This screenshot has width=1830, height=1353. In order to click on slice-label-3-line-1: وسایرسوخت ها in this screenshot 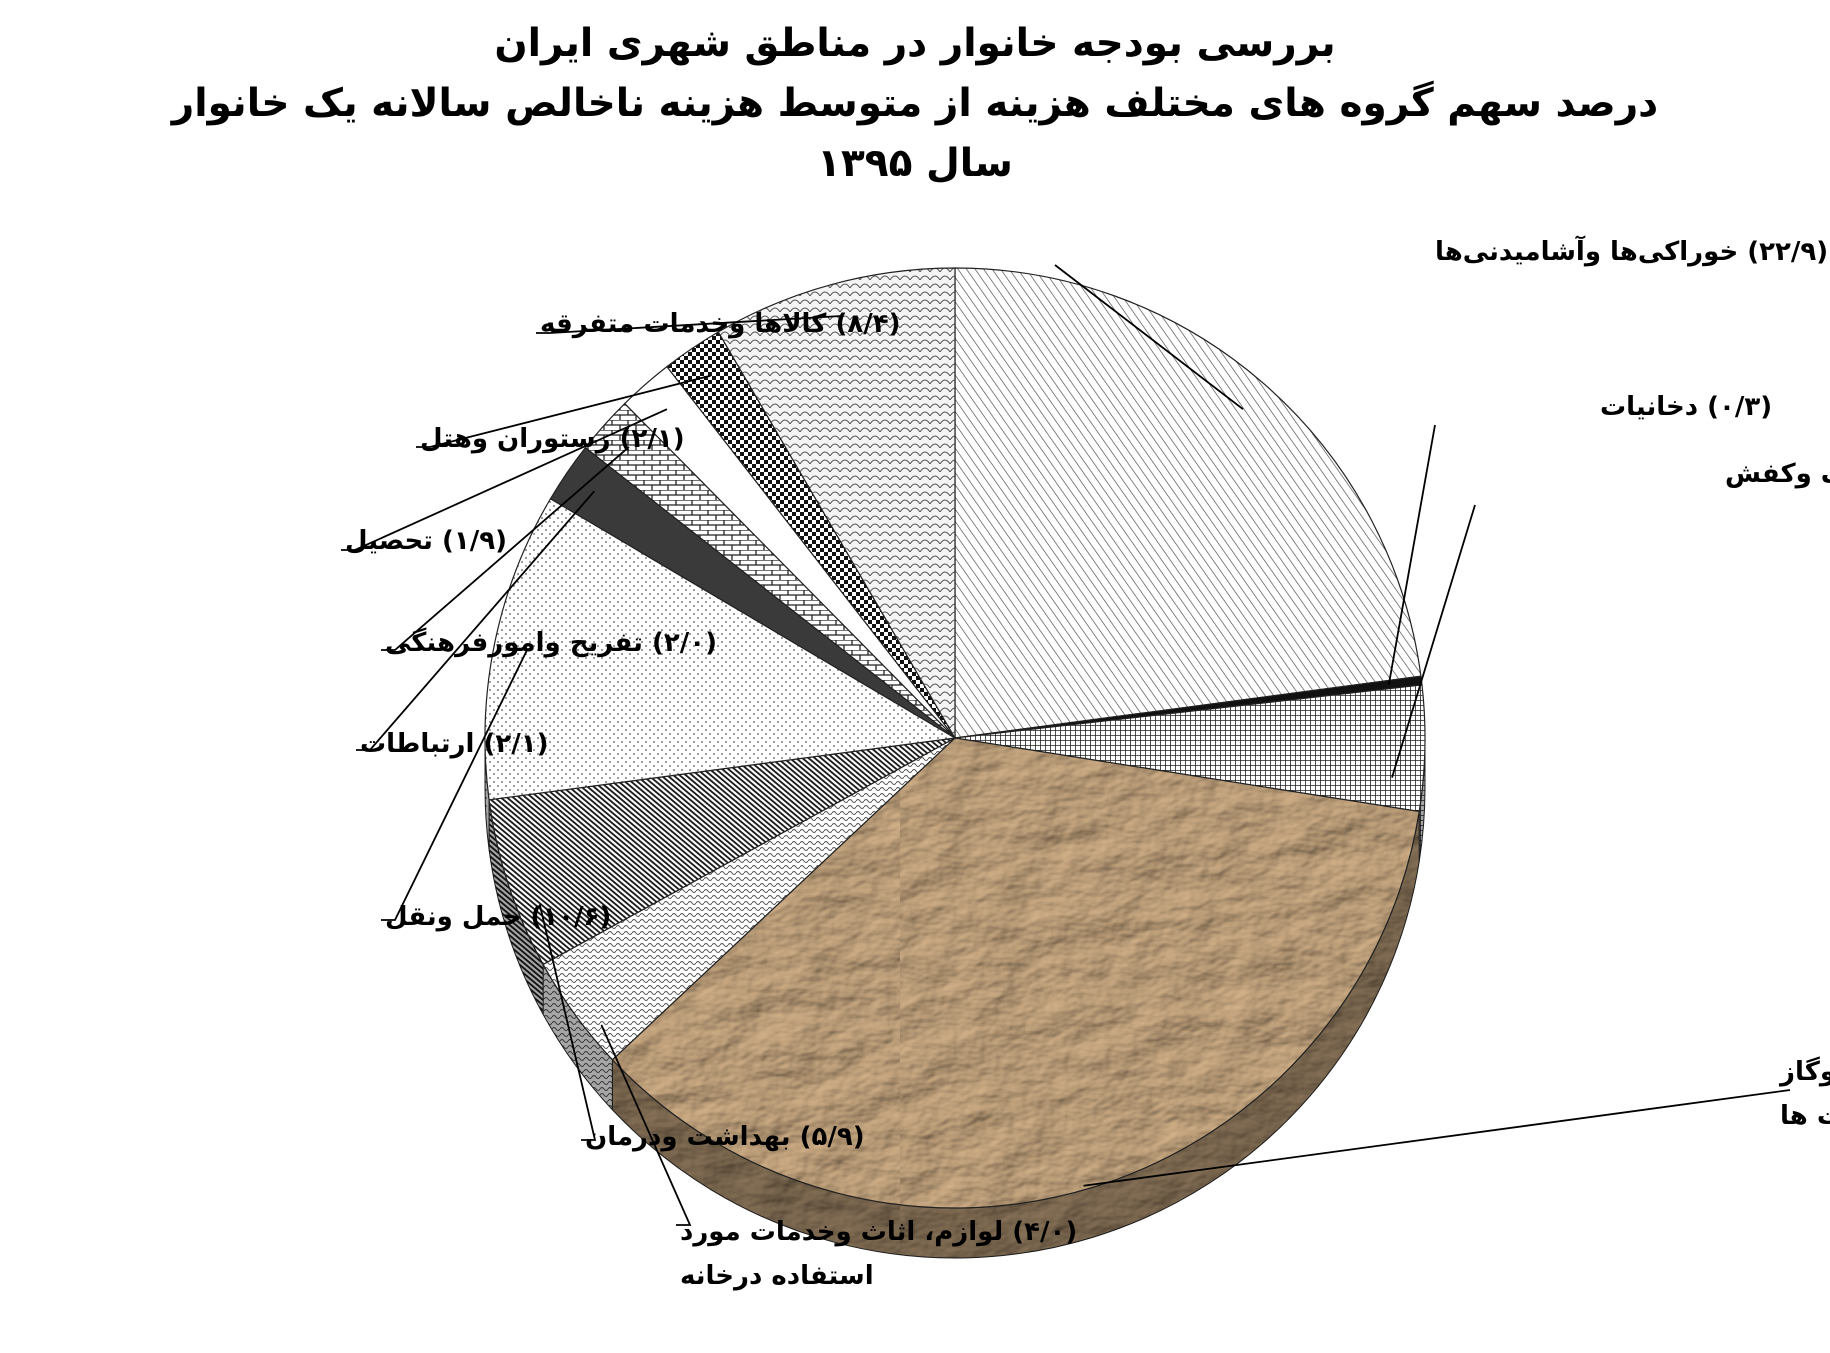, I will do `click(1805, 1116)`.